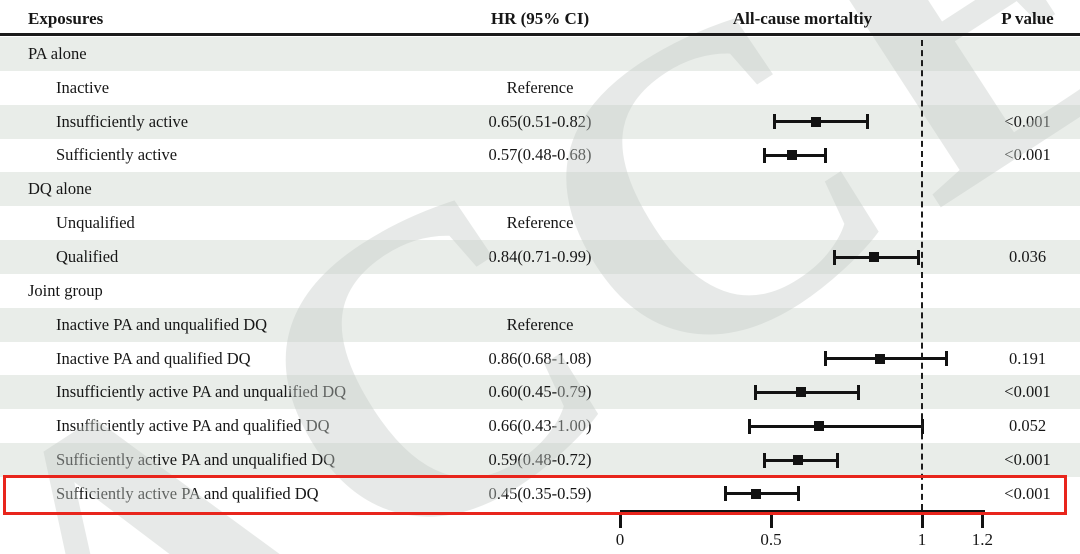 The width and height of the screenshot is (1080, 554). I want to click on row-hr-value: 0.45(0.35-0.59), so click(540, 493).